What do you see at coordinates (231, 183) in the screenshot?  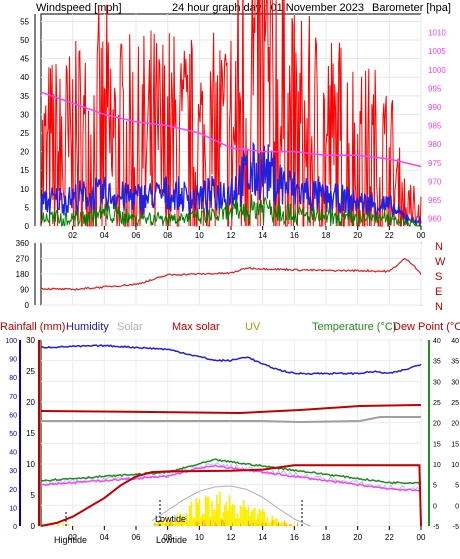 I see `average-wind-series-line` at bounding box center [231, 183].